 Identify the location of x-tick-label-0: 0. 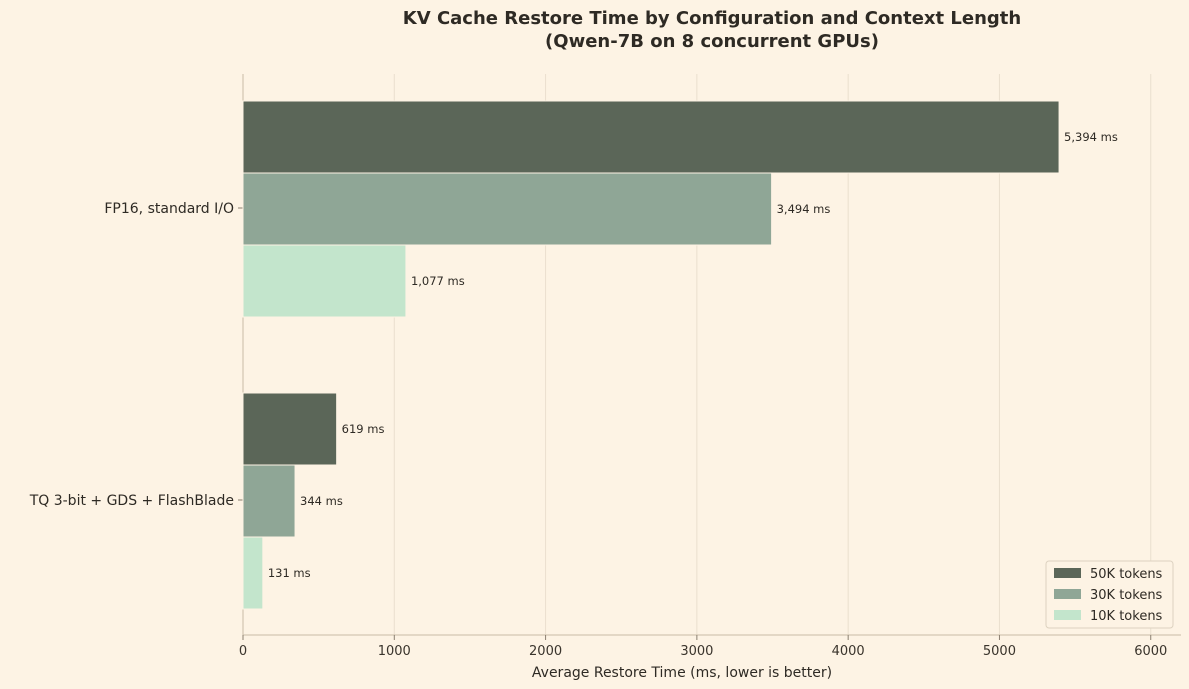
(243, 651).